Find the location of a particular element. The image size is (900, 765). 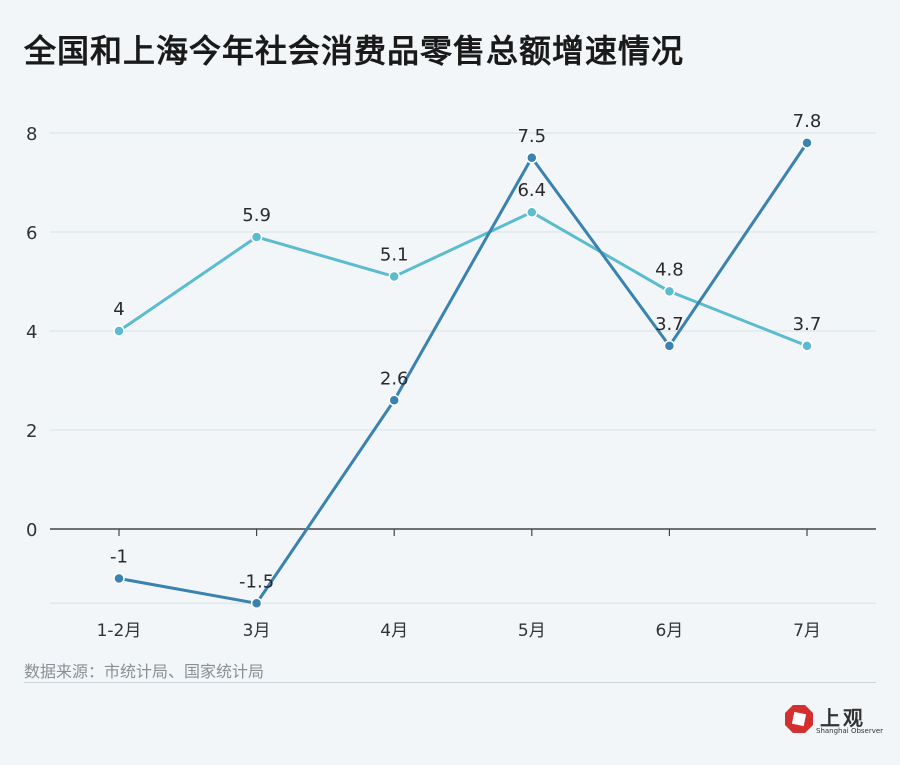

x-tick-label: 5月 is located at coordinates (532, 631).